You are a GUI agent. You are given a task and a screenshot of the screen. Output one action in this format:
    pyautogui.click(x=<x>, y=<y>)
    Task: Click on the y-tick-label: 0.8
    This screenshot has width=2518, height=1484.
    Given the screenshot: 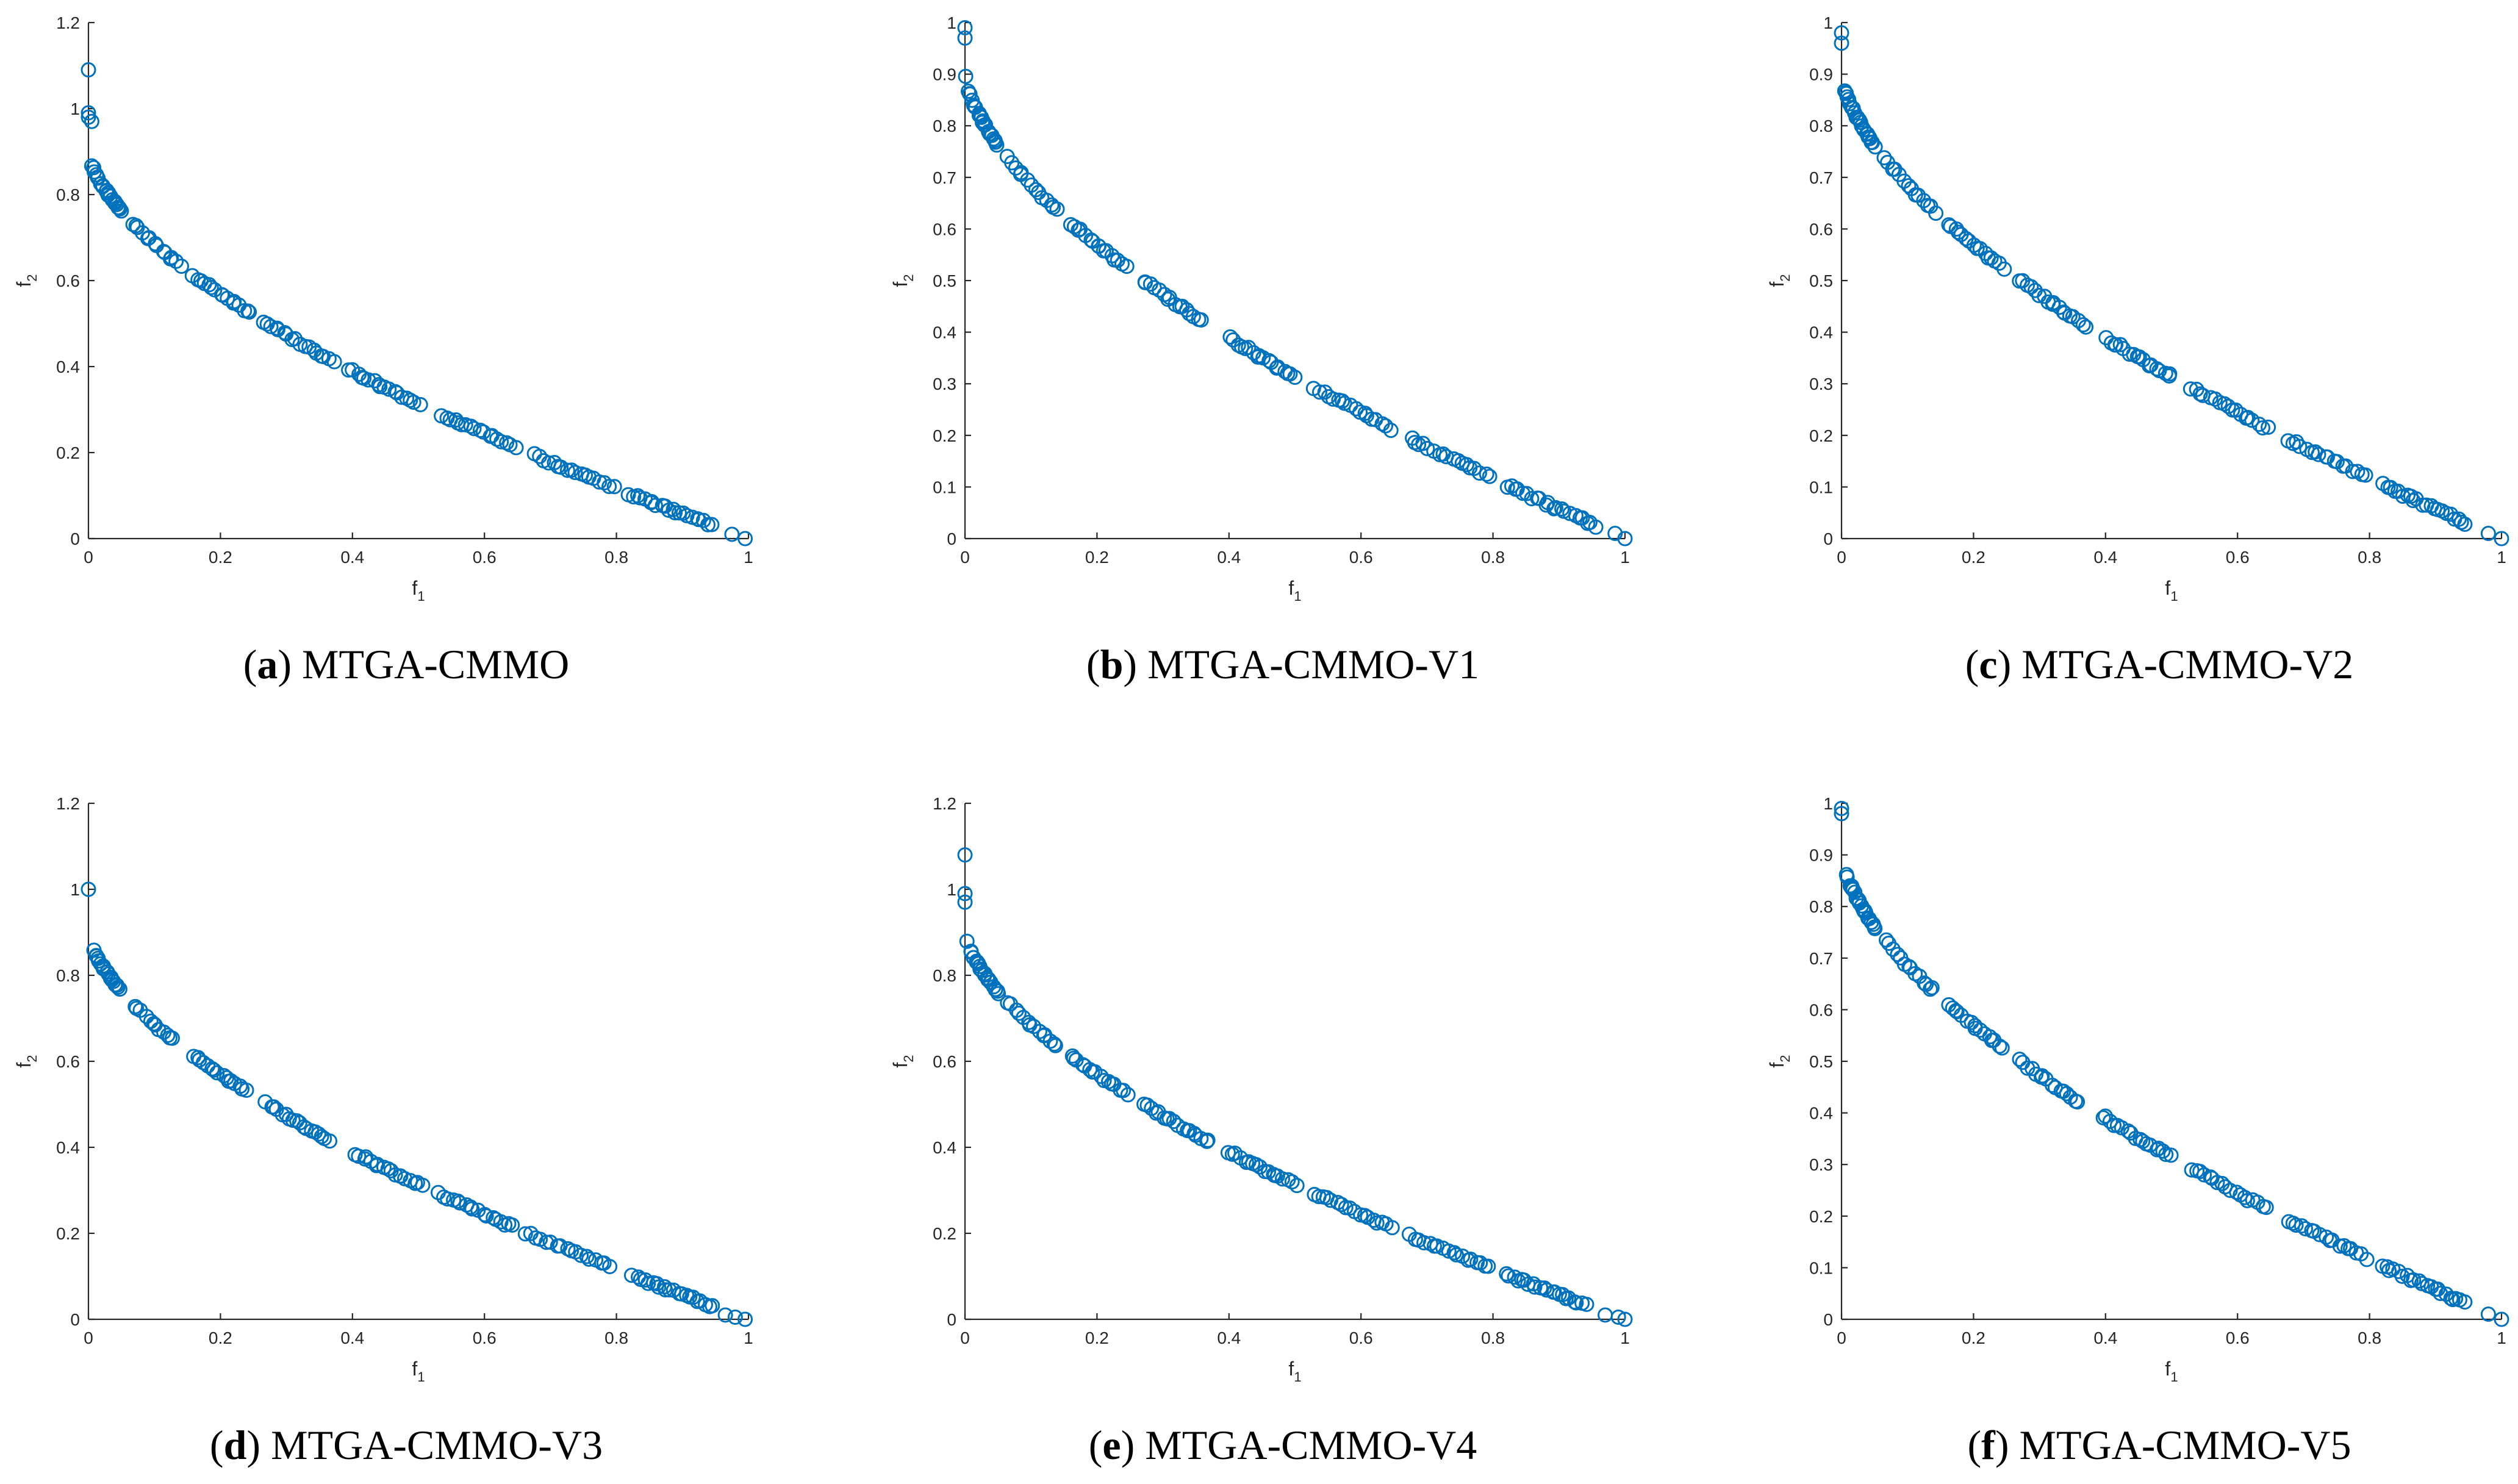 What is the action you would take?
    pyautogui.click(x=68, y=194)
    